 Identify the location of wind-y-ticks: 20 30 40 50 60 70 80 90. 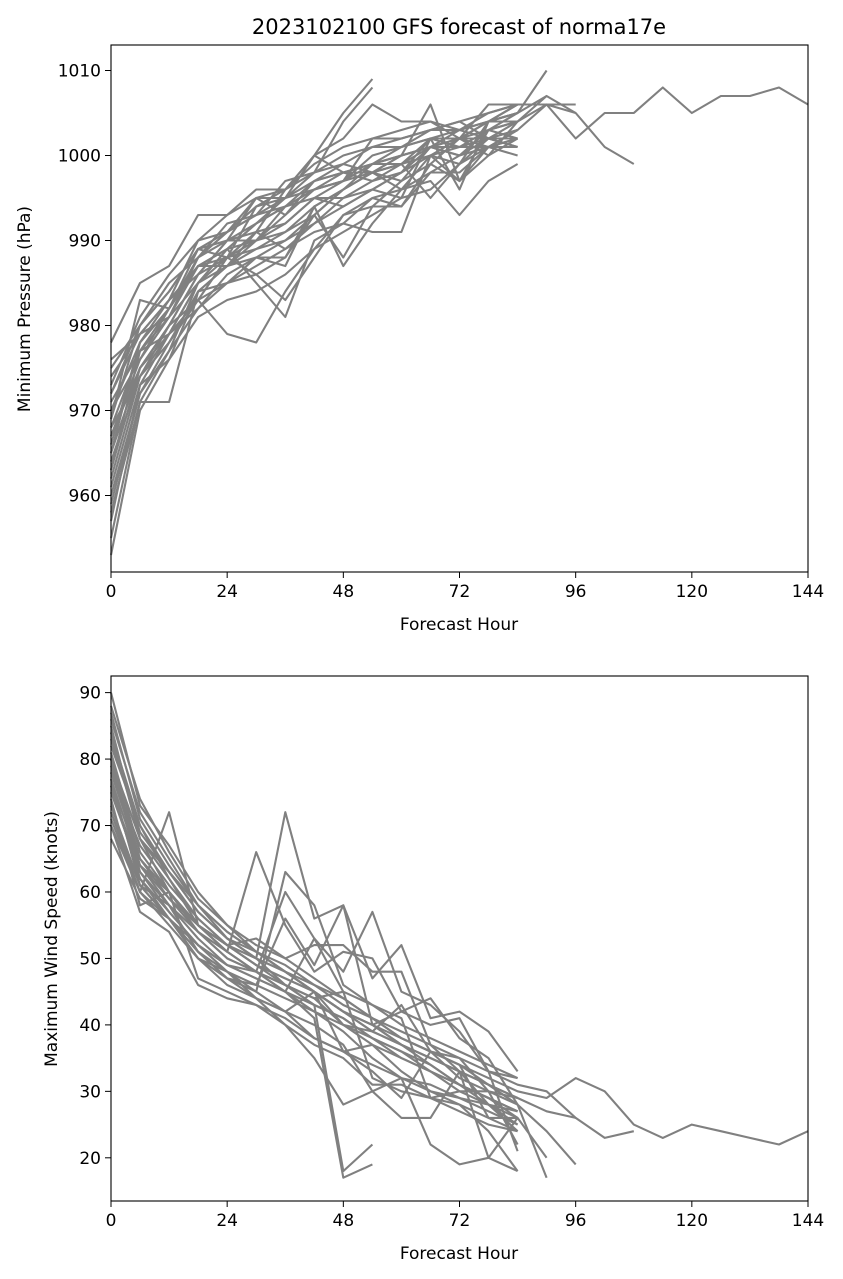
(95, 926).